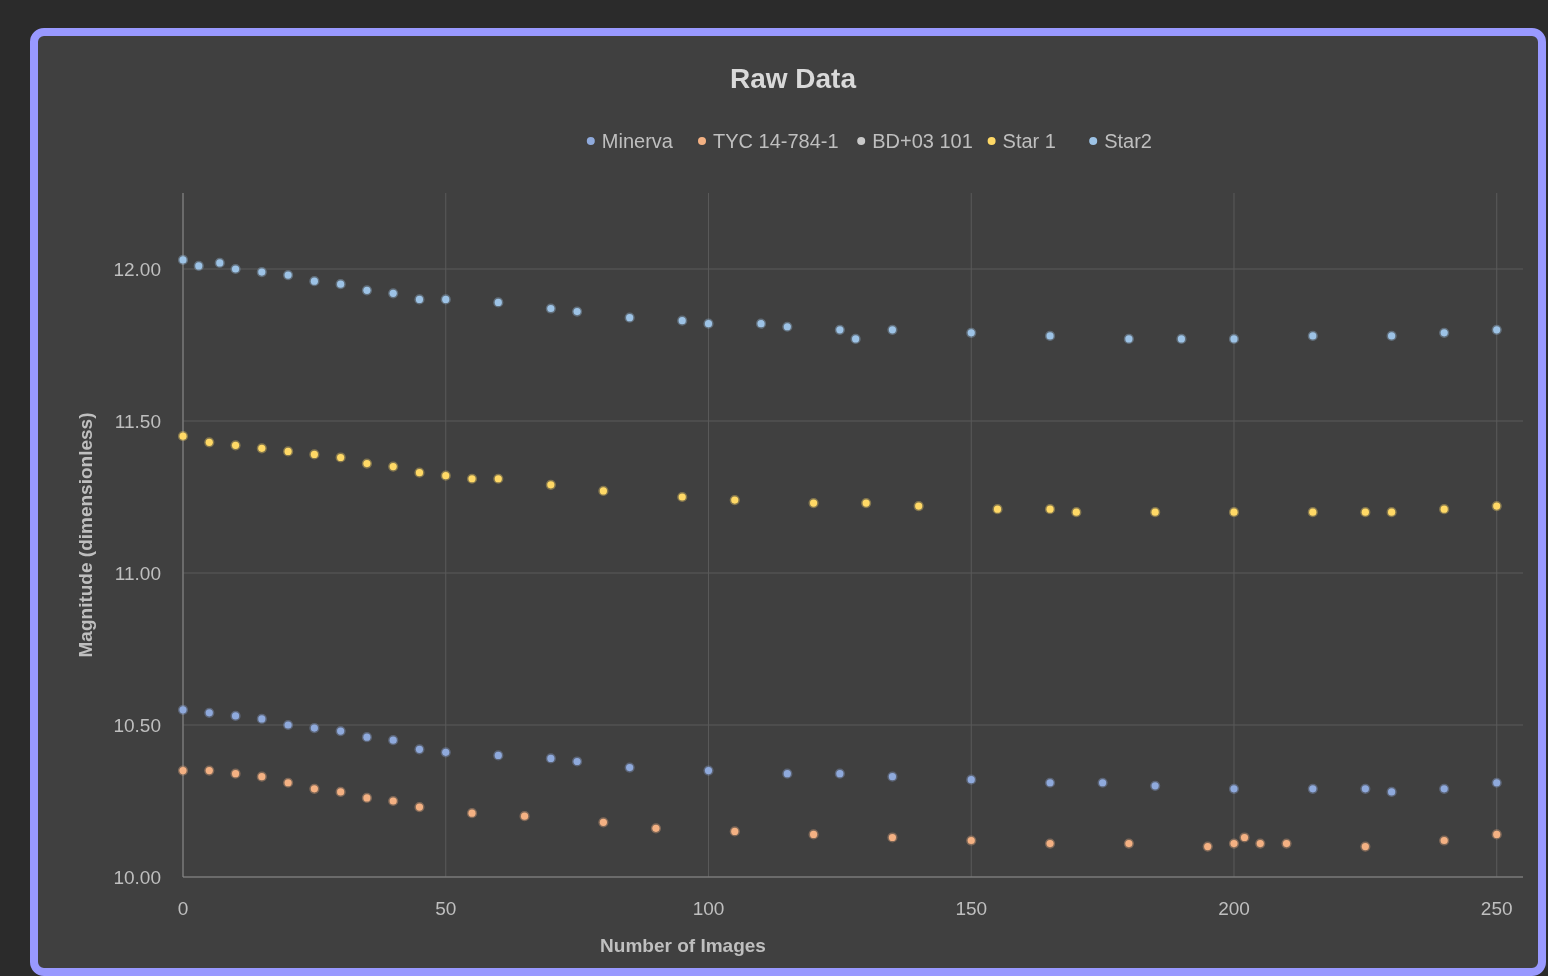 Image resolution: width=1548 pixels, height=976 pixels. Describe the element at coordinates (137, 269) in the screenshot. I see `y-tick-label: 12.00` at that location.